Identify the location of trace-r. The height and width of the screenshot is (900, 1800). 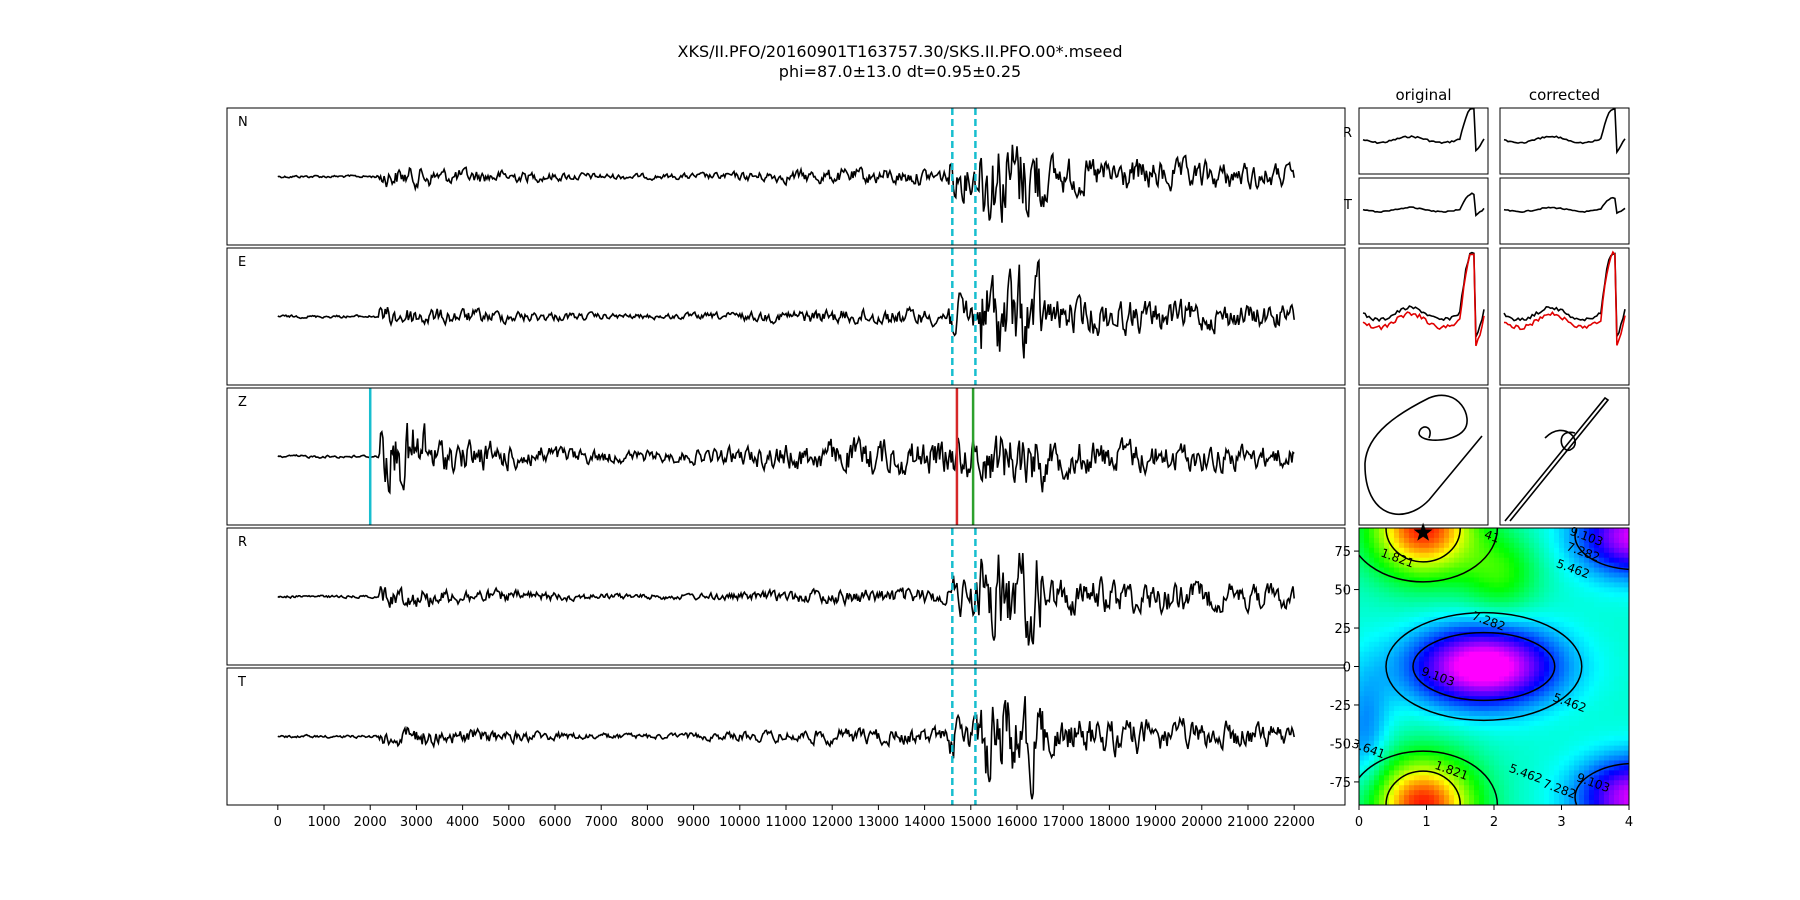
(786, 599).